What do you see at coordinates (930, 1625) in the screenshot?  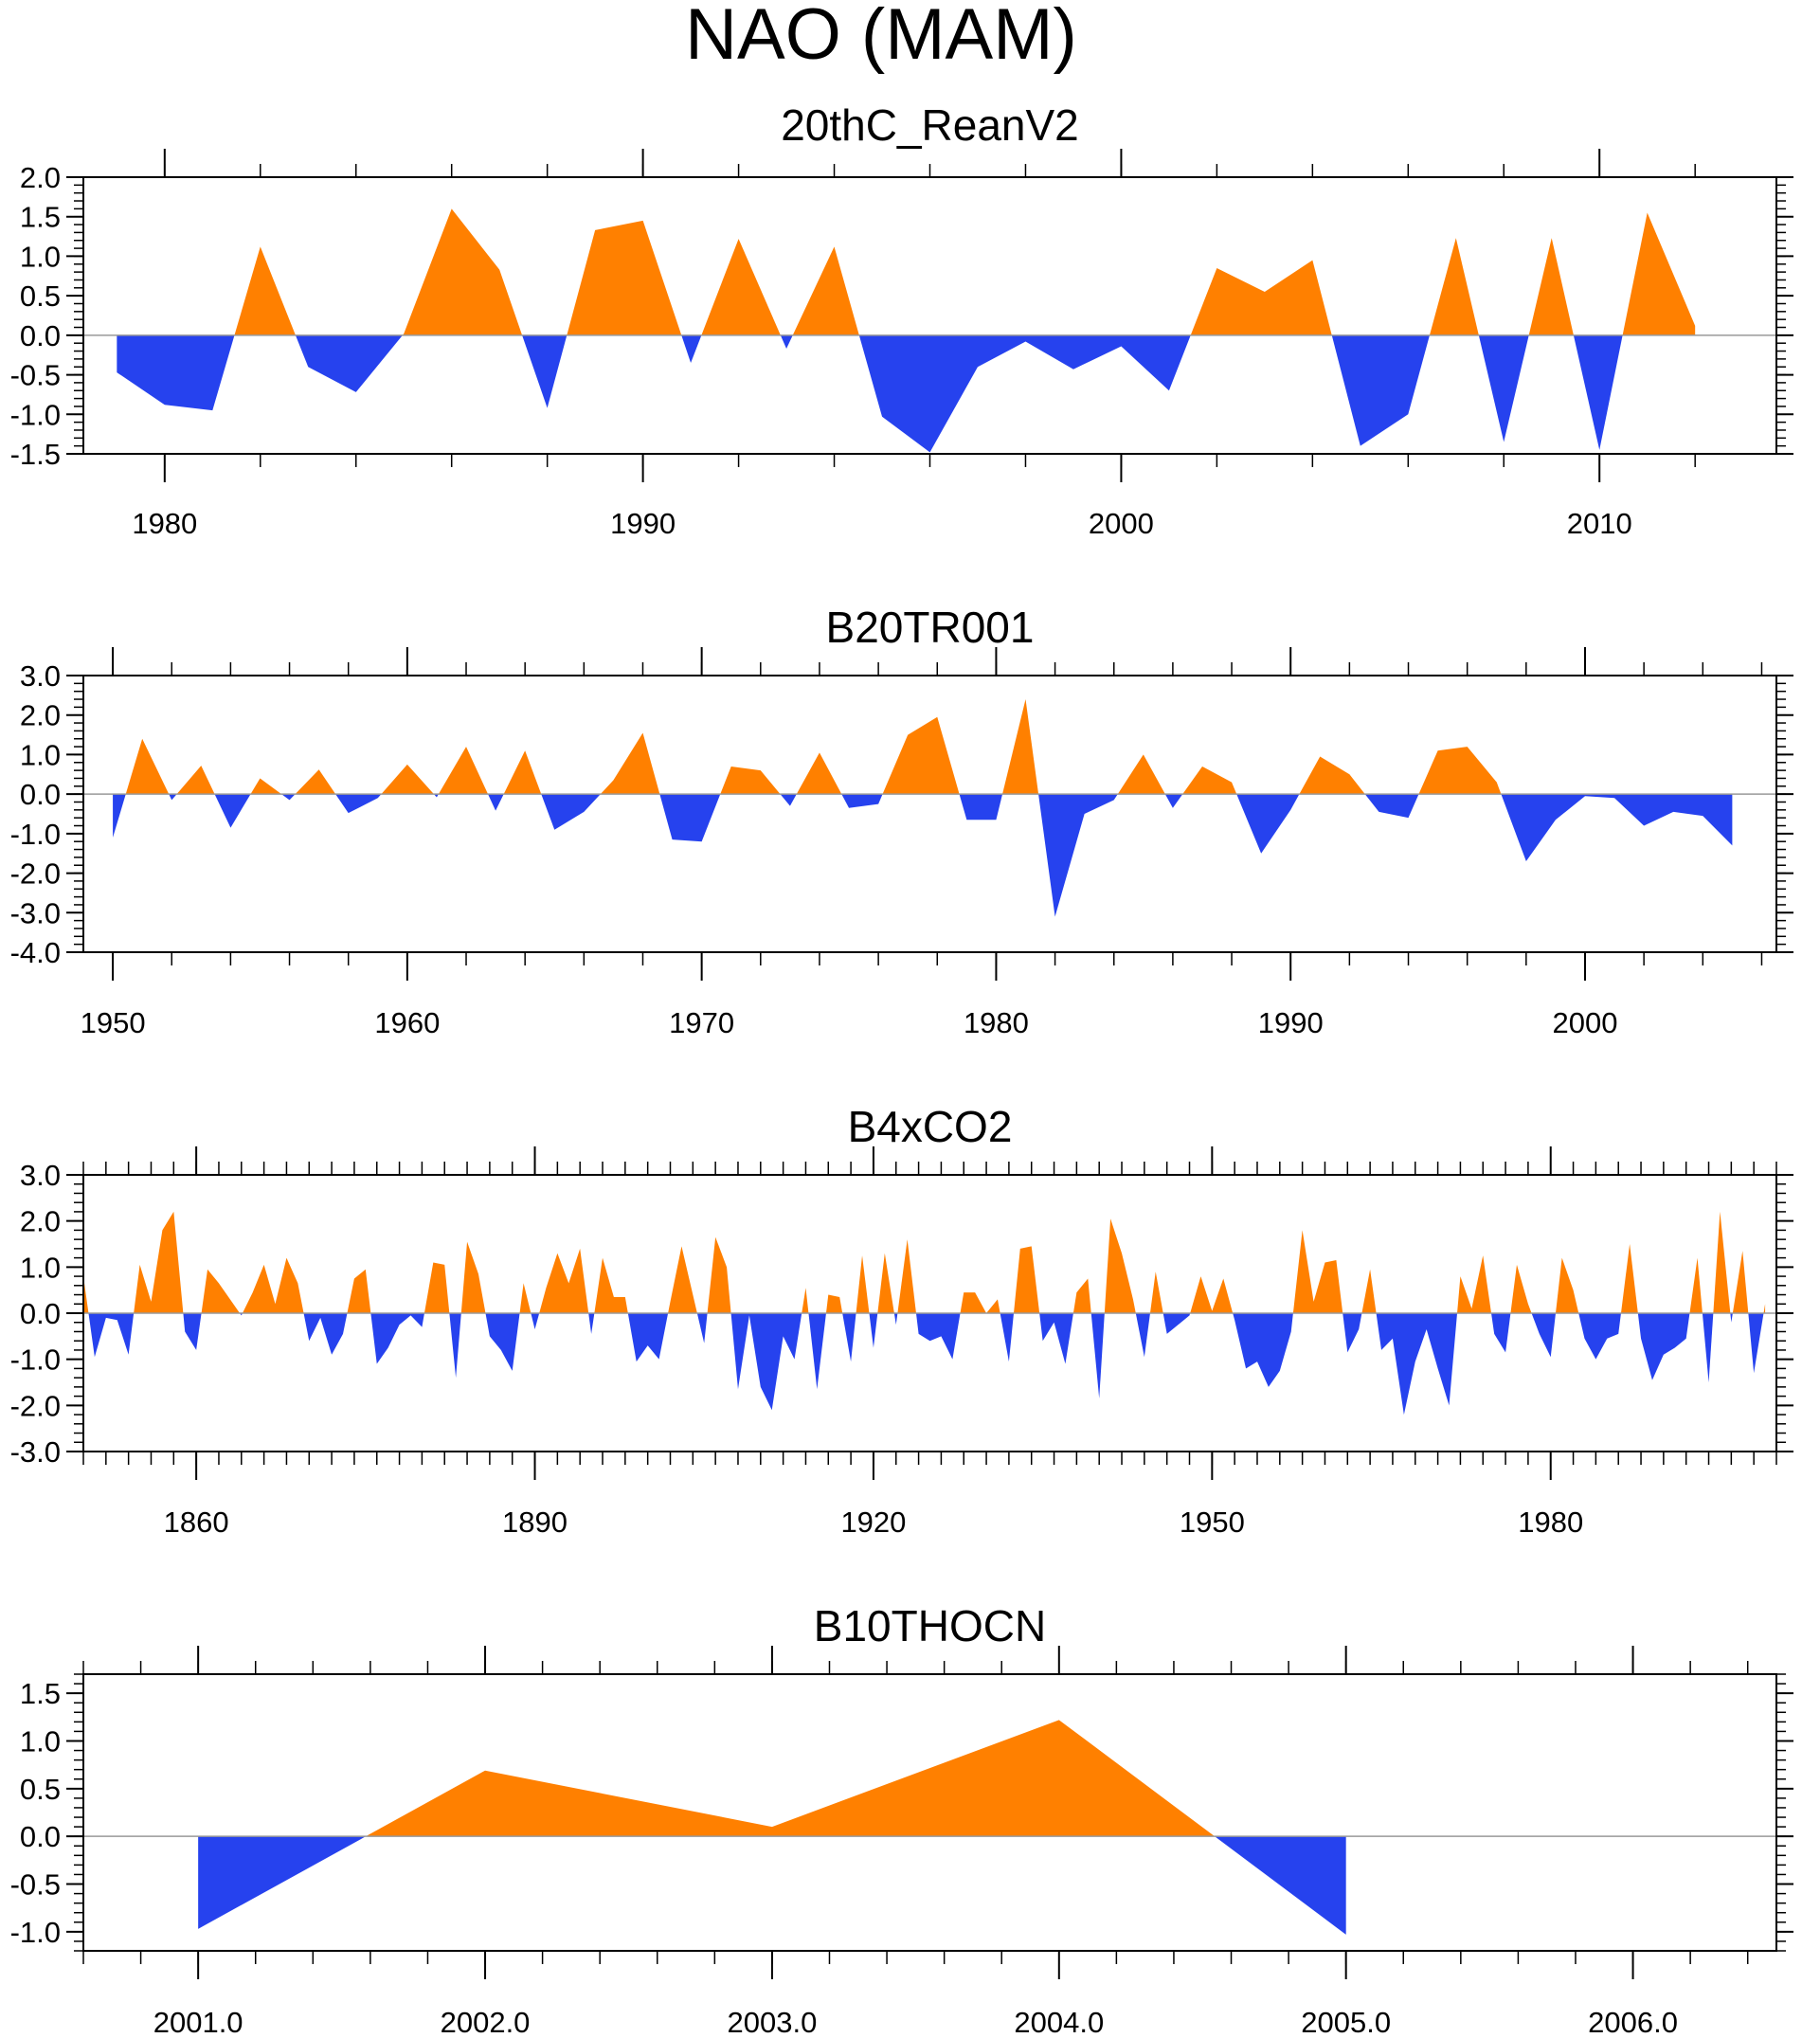 I see `panel-title: B10THOCN` at bounding box center [930, 1625].